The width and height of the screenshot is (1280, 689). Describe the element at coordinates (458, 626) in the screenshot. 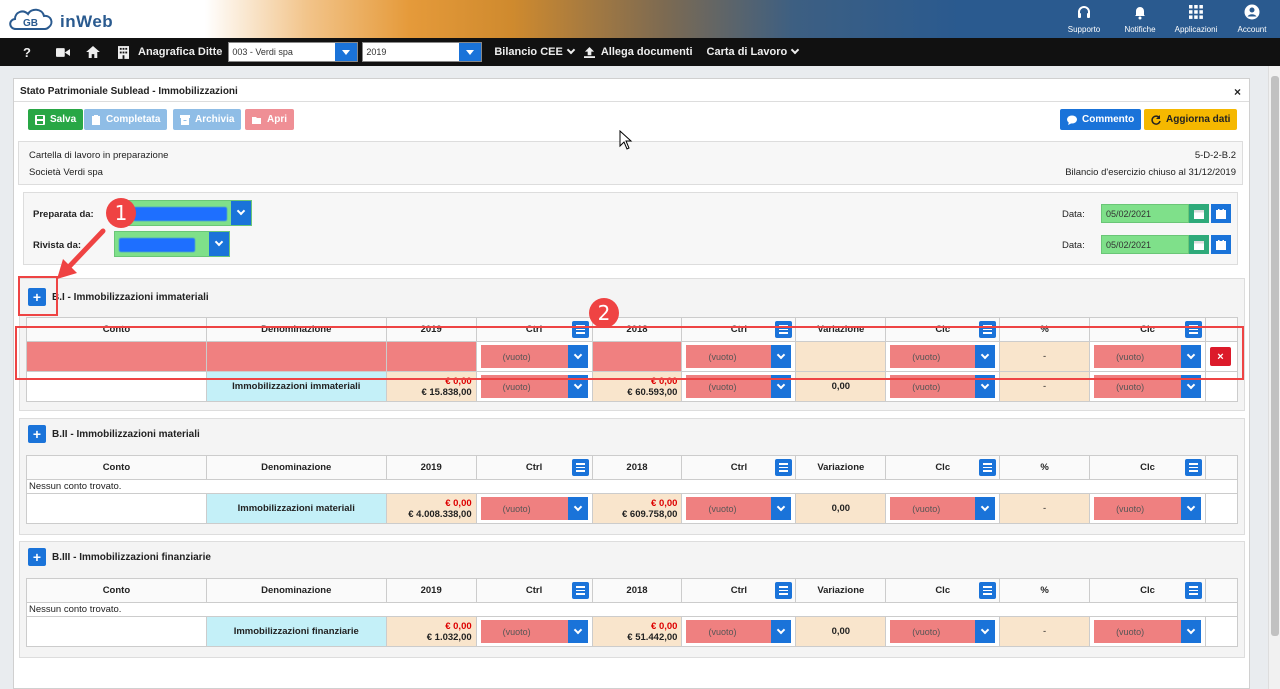

I see `total-2019-top: € 0,00` at that location.